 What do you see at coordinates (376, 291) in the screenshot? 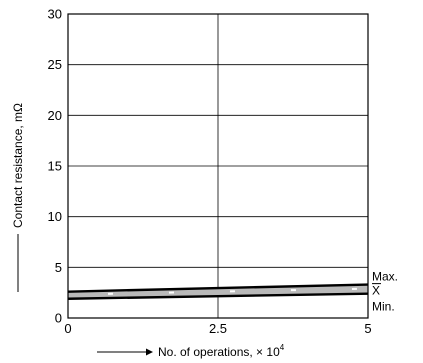
I see `series-label-mean: X` at bounding box center [376, 291].